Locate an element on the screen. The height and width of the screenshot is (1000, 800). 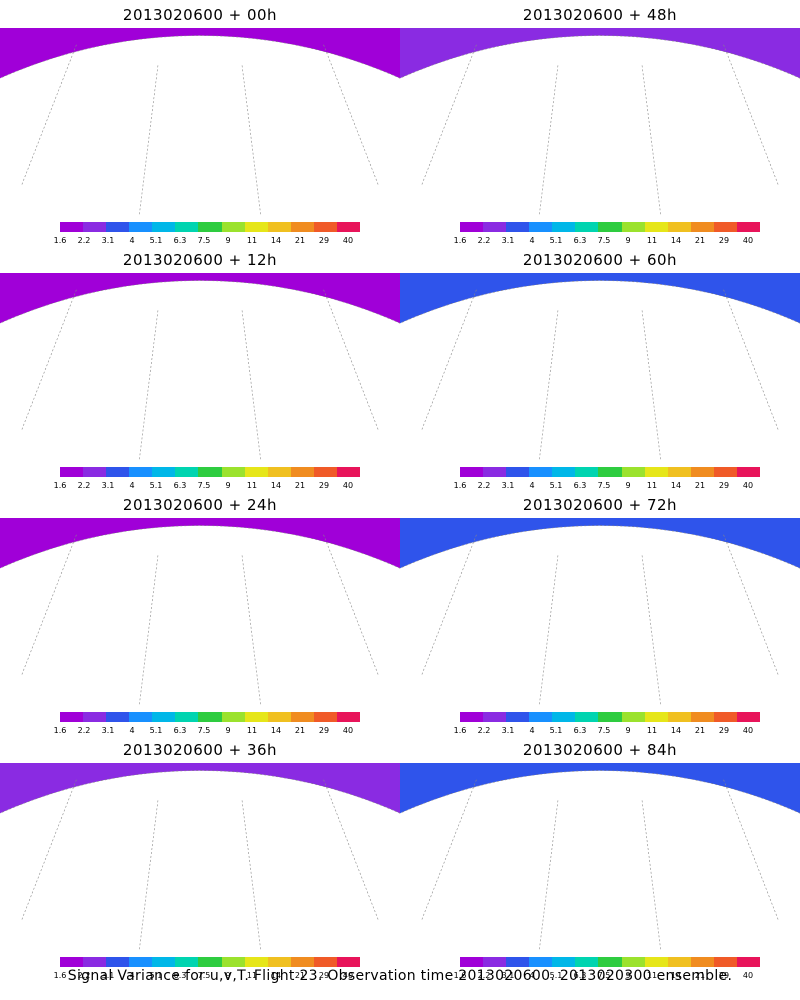
colorbar-label: 3.1 is located at coordinates (508, 240).